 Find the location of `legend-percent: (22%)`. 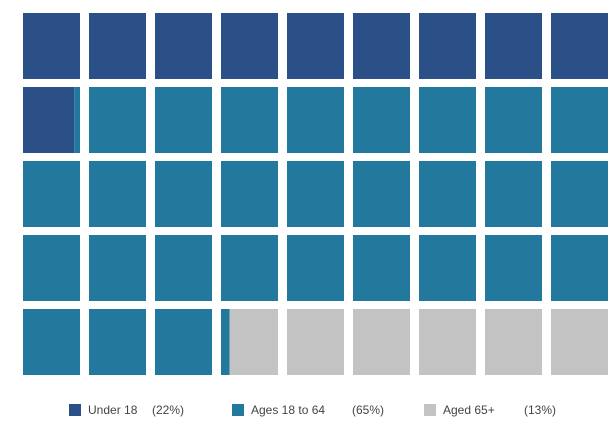

legend-percent: (22%) is located at coordinates (168, 410).